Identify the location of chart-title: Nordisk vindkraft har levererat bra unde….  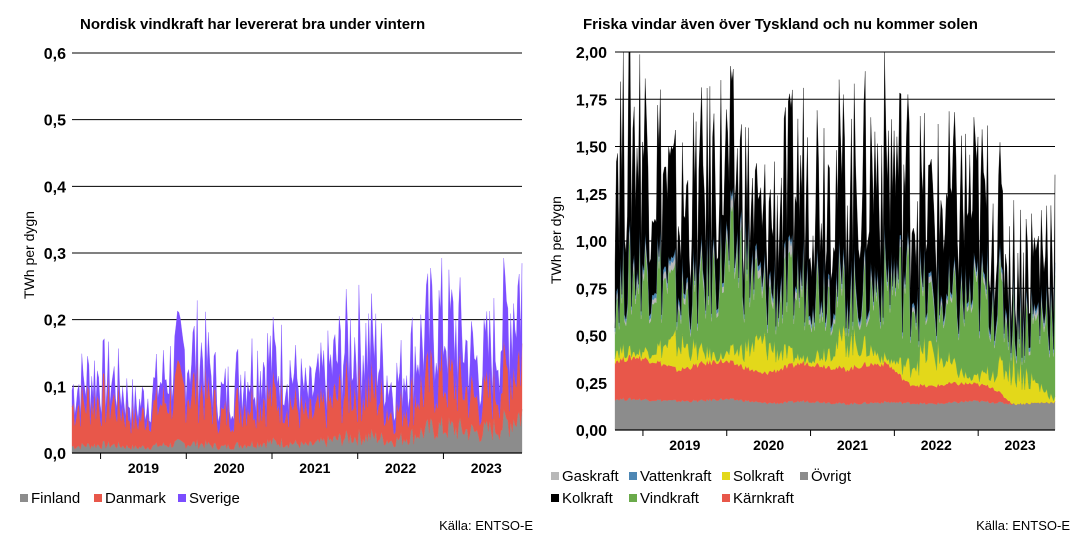
(252, 24).